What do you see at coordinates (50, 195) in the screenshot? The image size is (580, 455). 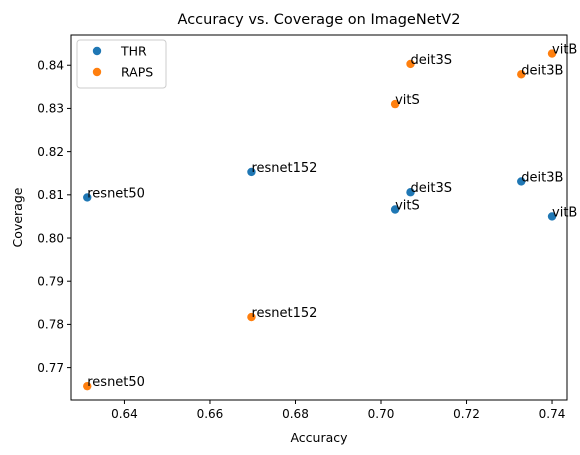 I see `y-tick-label: 0.81` at bounding box center [50, 195].